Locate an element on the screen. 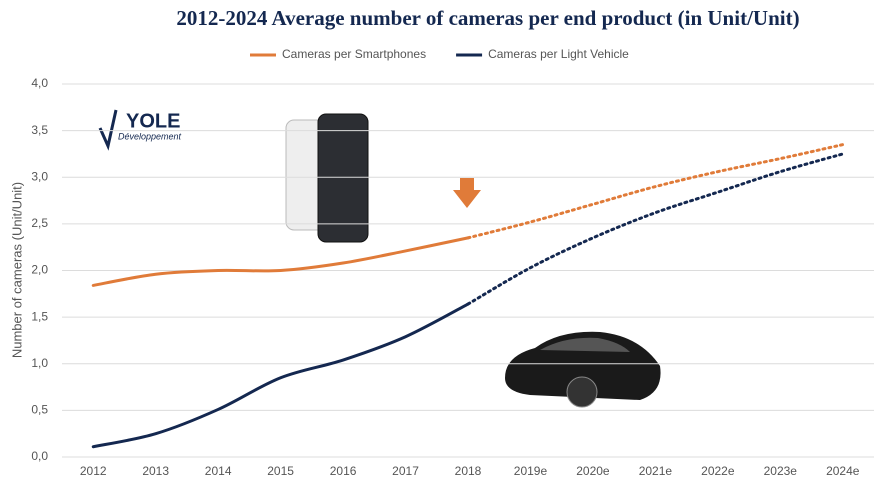 The height and width of the screenshot is (496, 892). x-tick-label: 2015 is located at coordinates (280, 471).